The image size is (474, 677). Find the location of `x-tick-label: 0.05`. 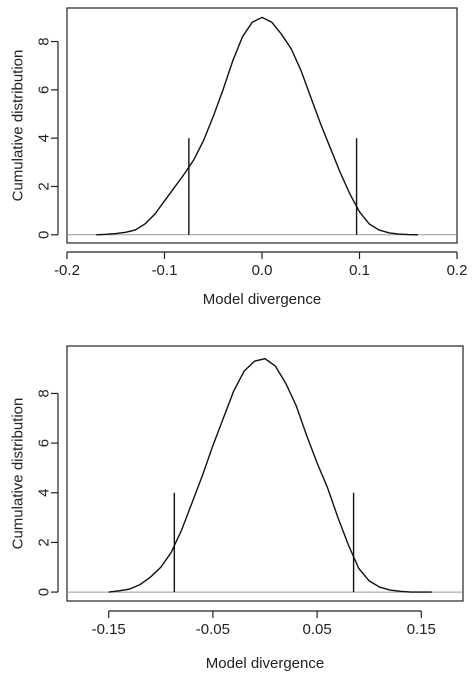

x-tick-label: 0.05 is located at coordinates (317, 629).